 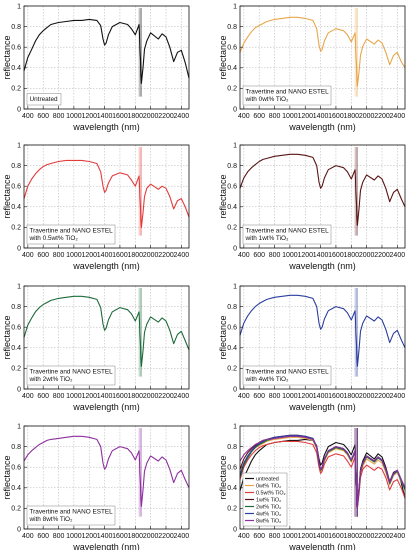 I want to click on y-tick-label: 0.4, so click(x=232, y=348).